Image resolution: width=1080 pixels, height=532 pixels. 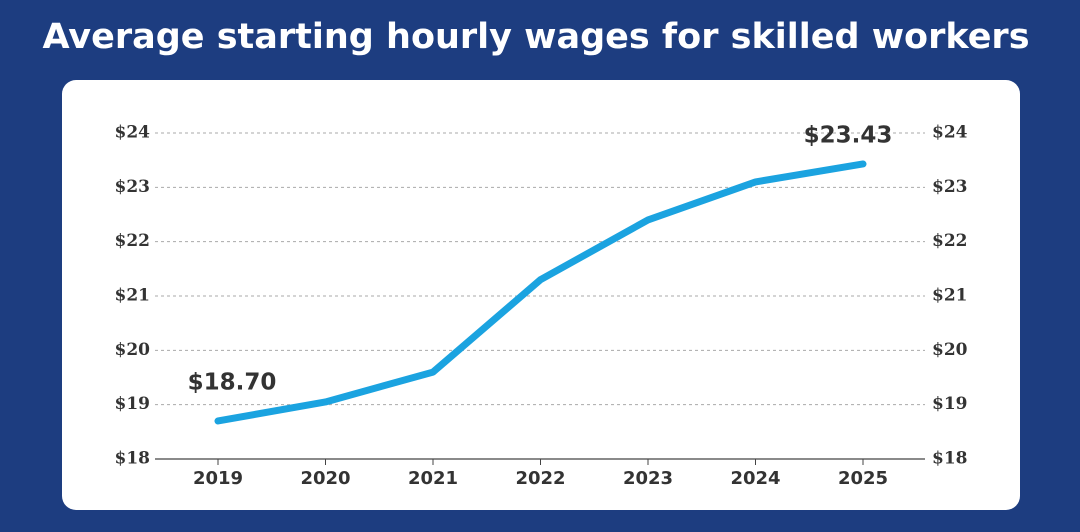 What do you see at coordinates (133, 187) in the screenshot?
I see `y-tick-label: $23` at bounding box center [133, 187].